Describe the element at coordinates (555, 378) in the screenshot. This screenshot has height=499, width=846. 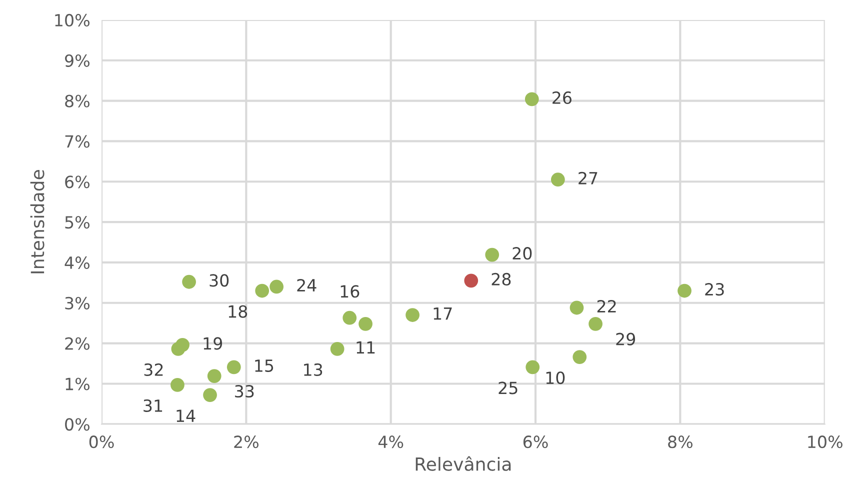
I see `annotation: 10` at that location.